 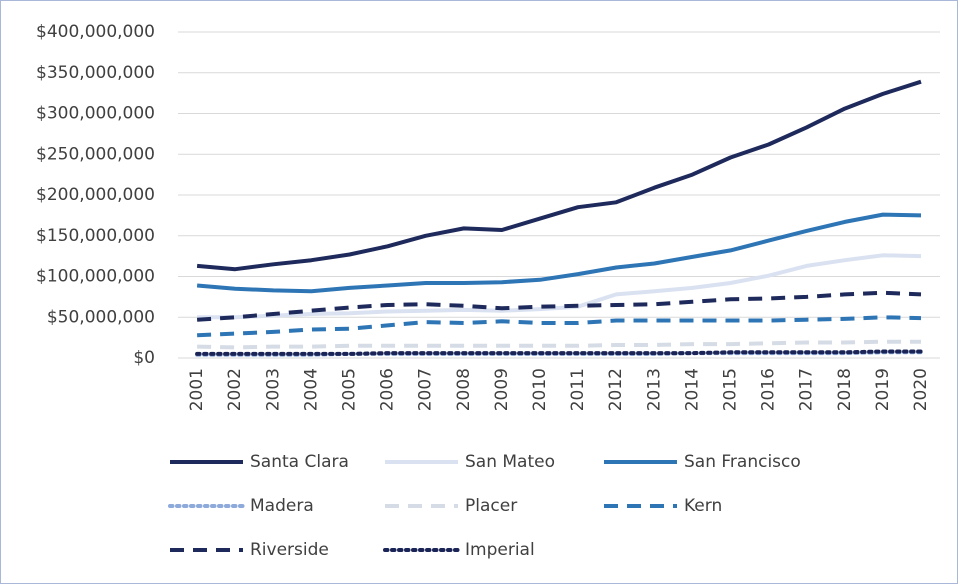 What do you see at coordinates (95, 73) in the screenshot?
I see `y-tick-label: $350,000,000` at bounding box center [95, 73].